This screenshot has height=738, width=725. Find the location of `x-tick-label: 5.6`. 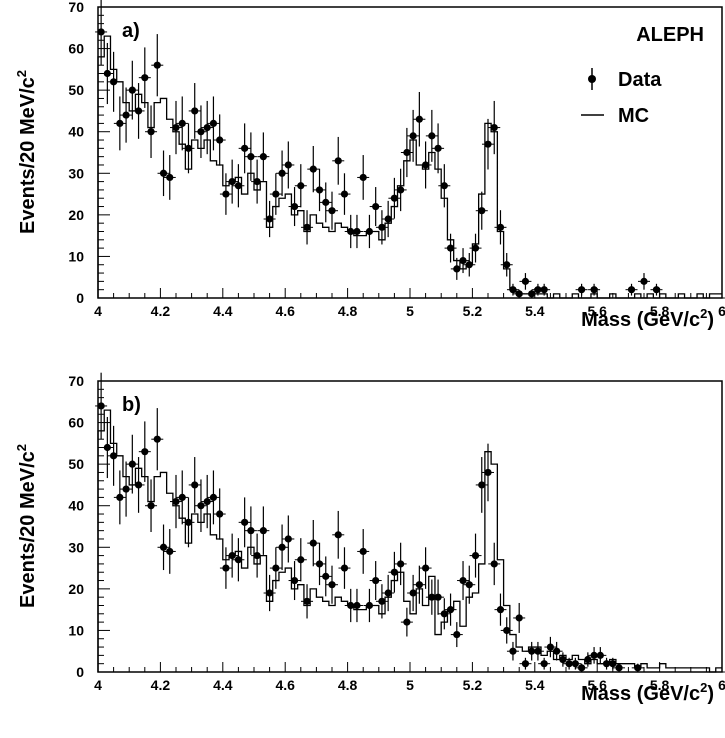

x-tick-label: 5.6 is located at coordinates (597, 685).